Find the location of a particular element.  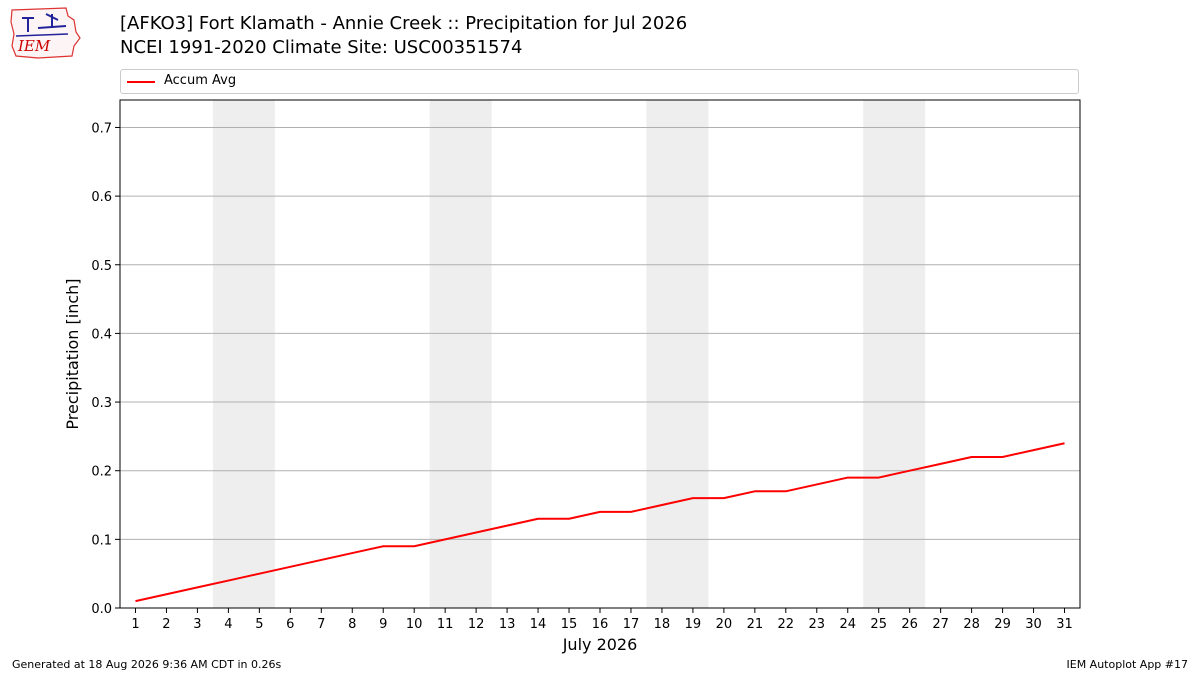

x-tick-label: 1 is located at coordinates (135, 624).